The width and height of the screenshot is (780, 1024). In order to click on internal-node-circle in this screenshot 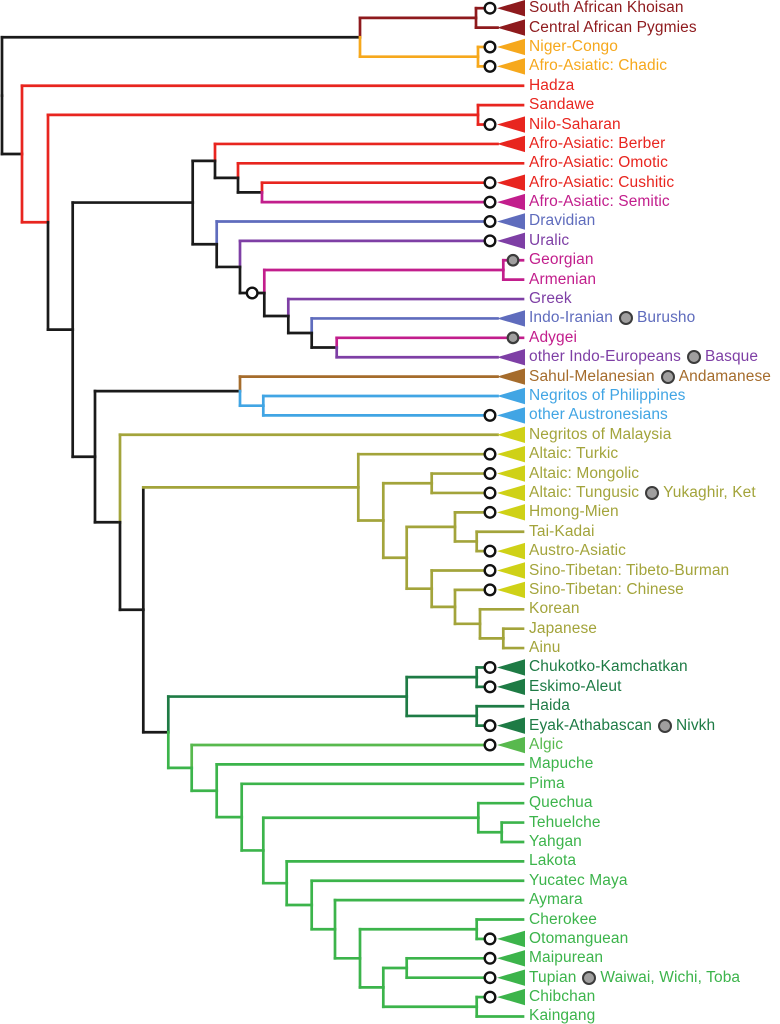, I will do `click(252, 293)`.